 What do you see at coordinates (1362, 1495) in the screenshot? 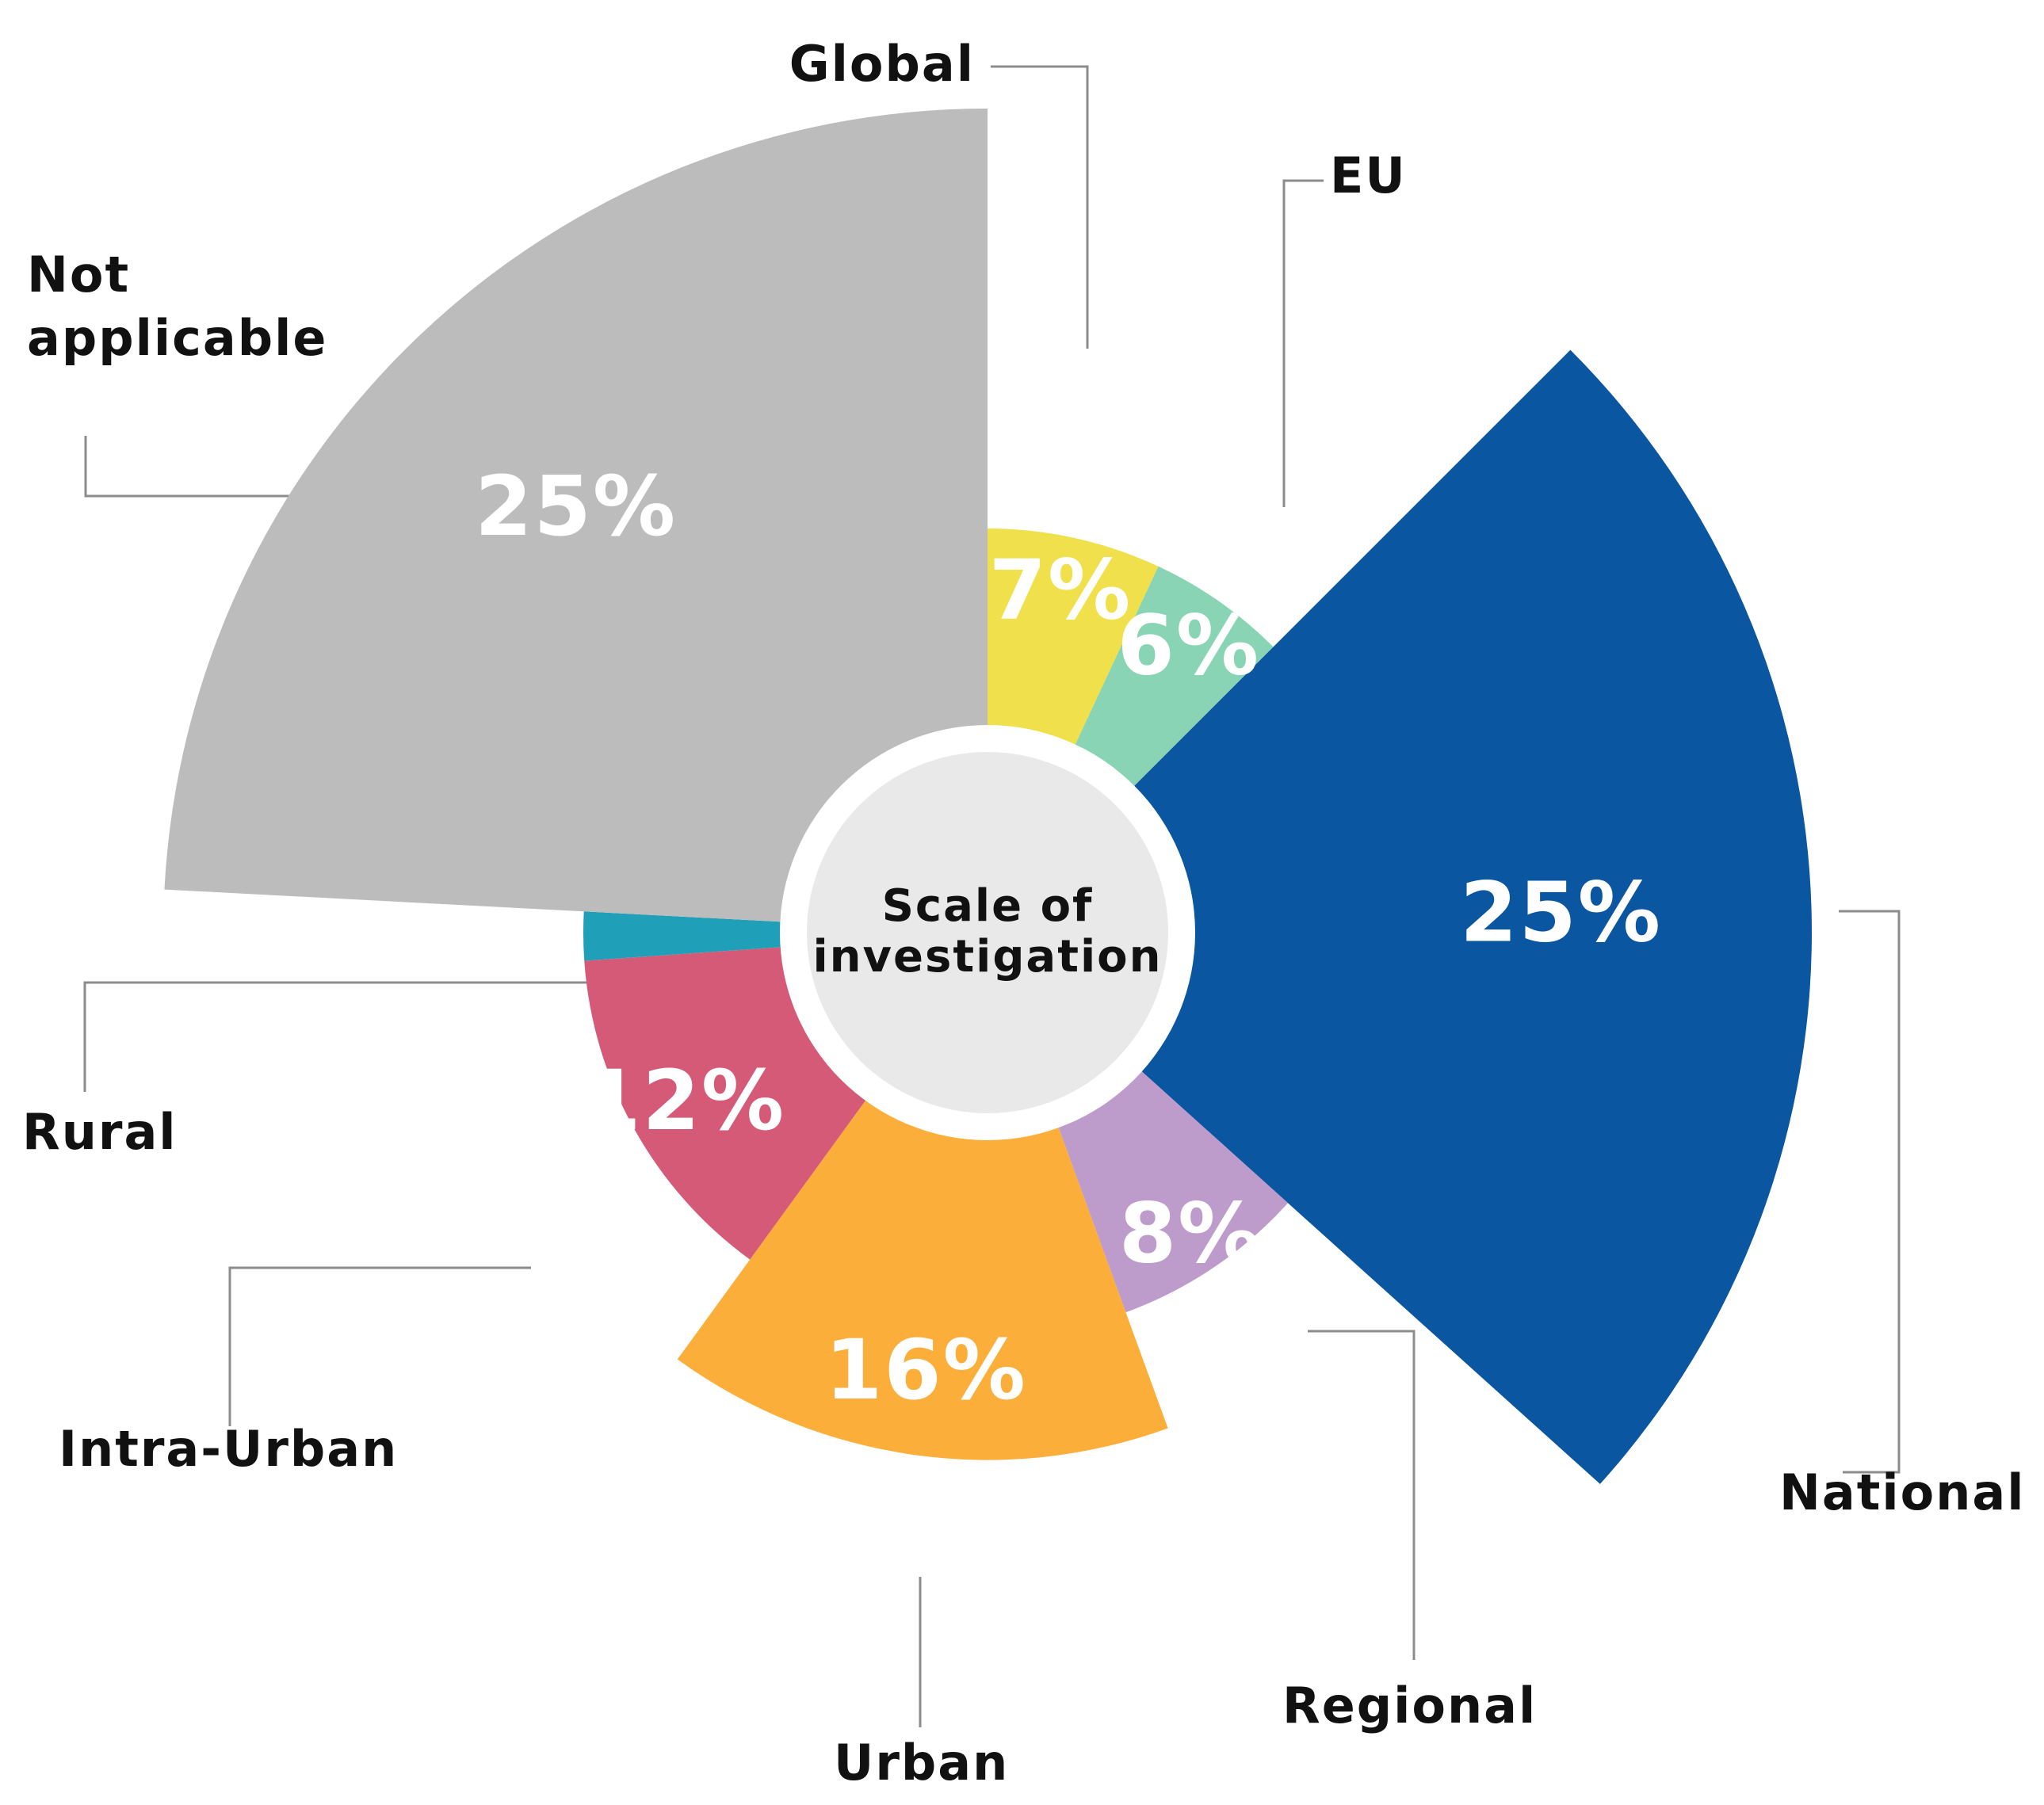
I see `leader-line-regional` at bounding box center [1362, 1495].